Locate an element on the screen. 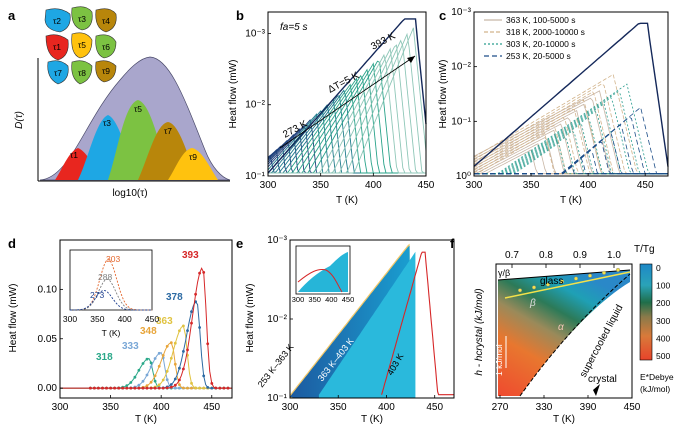 This screenshot has width=700, height=432. x-tick-label: 350 is located at coordinates (531, 185).